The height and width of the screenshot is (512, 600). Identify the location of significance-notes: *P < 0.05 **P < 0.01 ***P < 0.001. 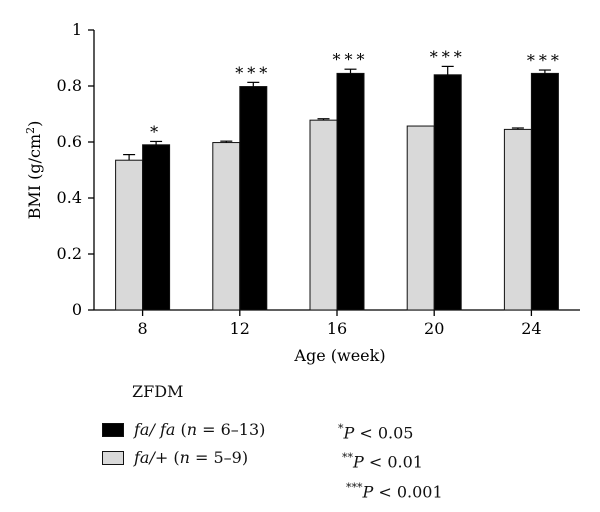
(390, 460).